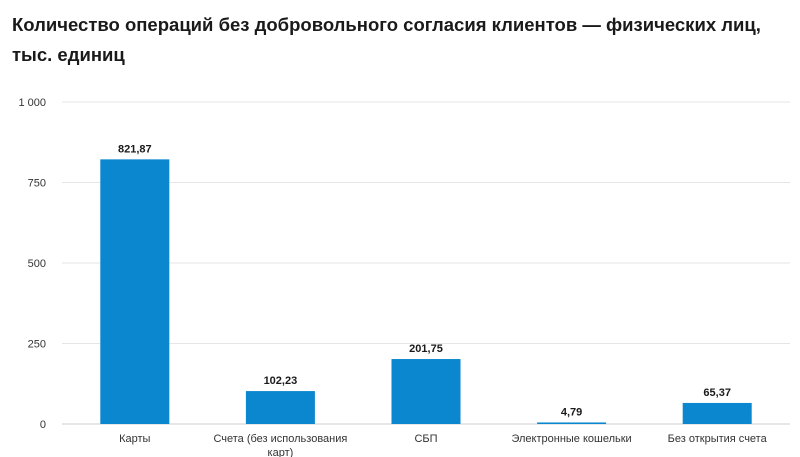  What do you see at coordinates (281, 381) in the screenshot?
I see `data-label: 102,23` at bounding box center [281, 381].